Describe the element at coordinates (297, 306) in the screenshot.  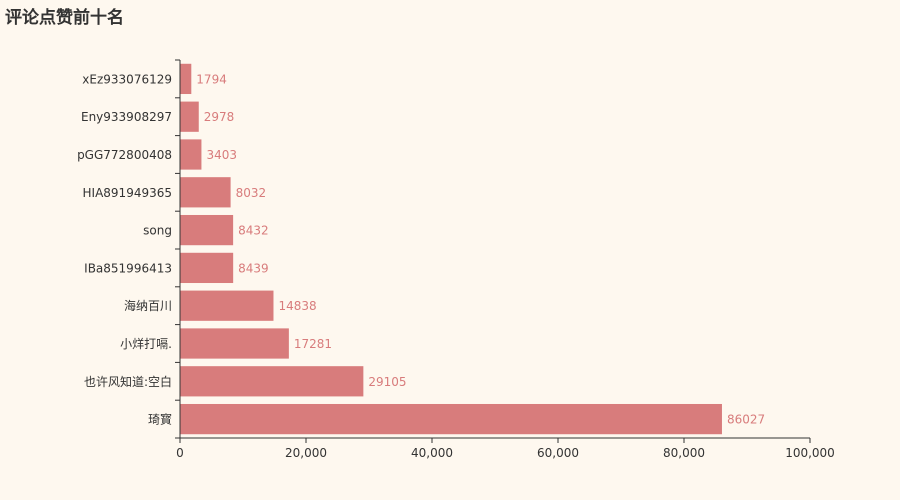
I see `data-label: 14838` at that location.